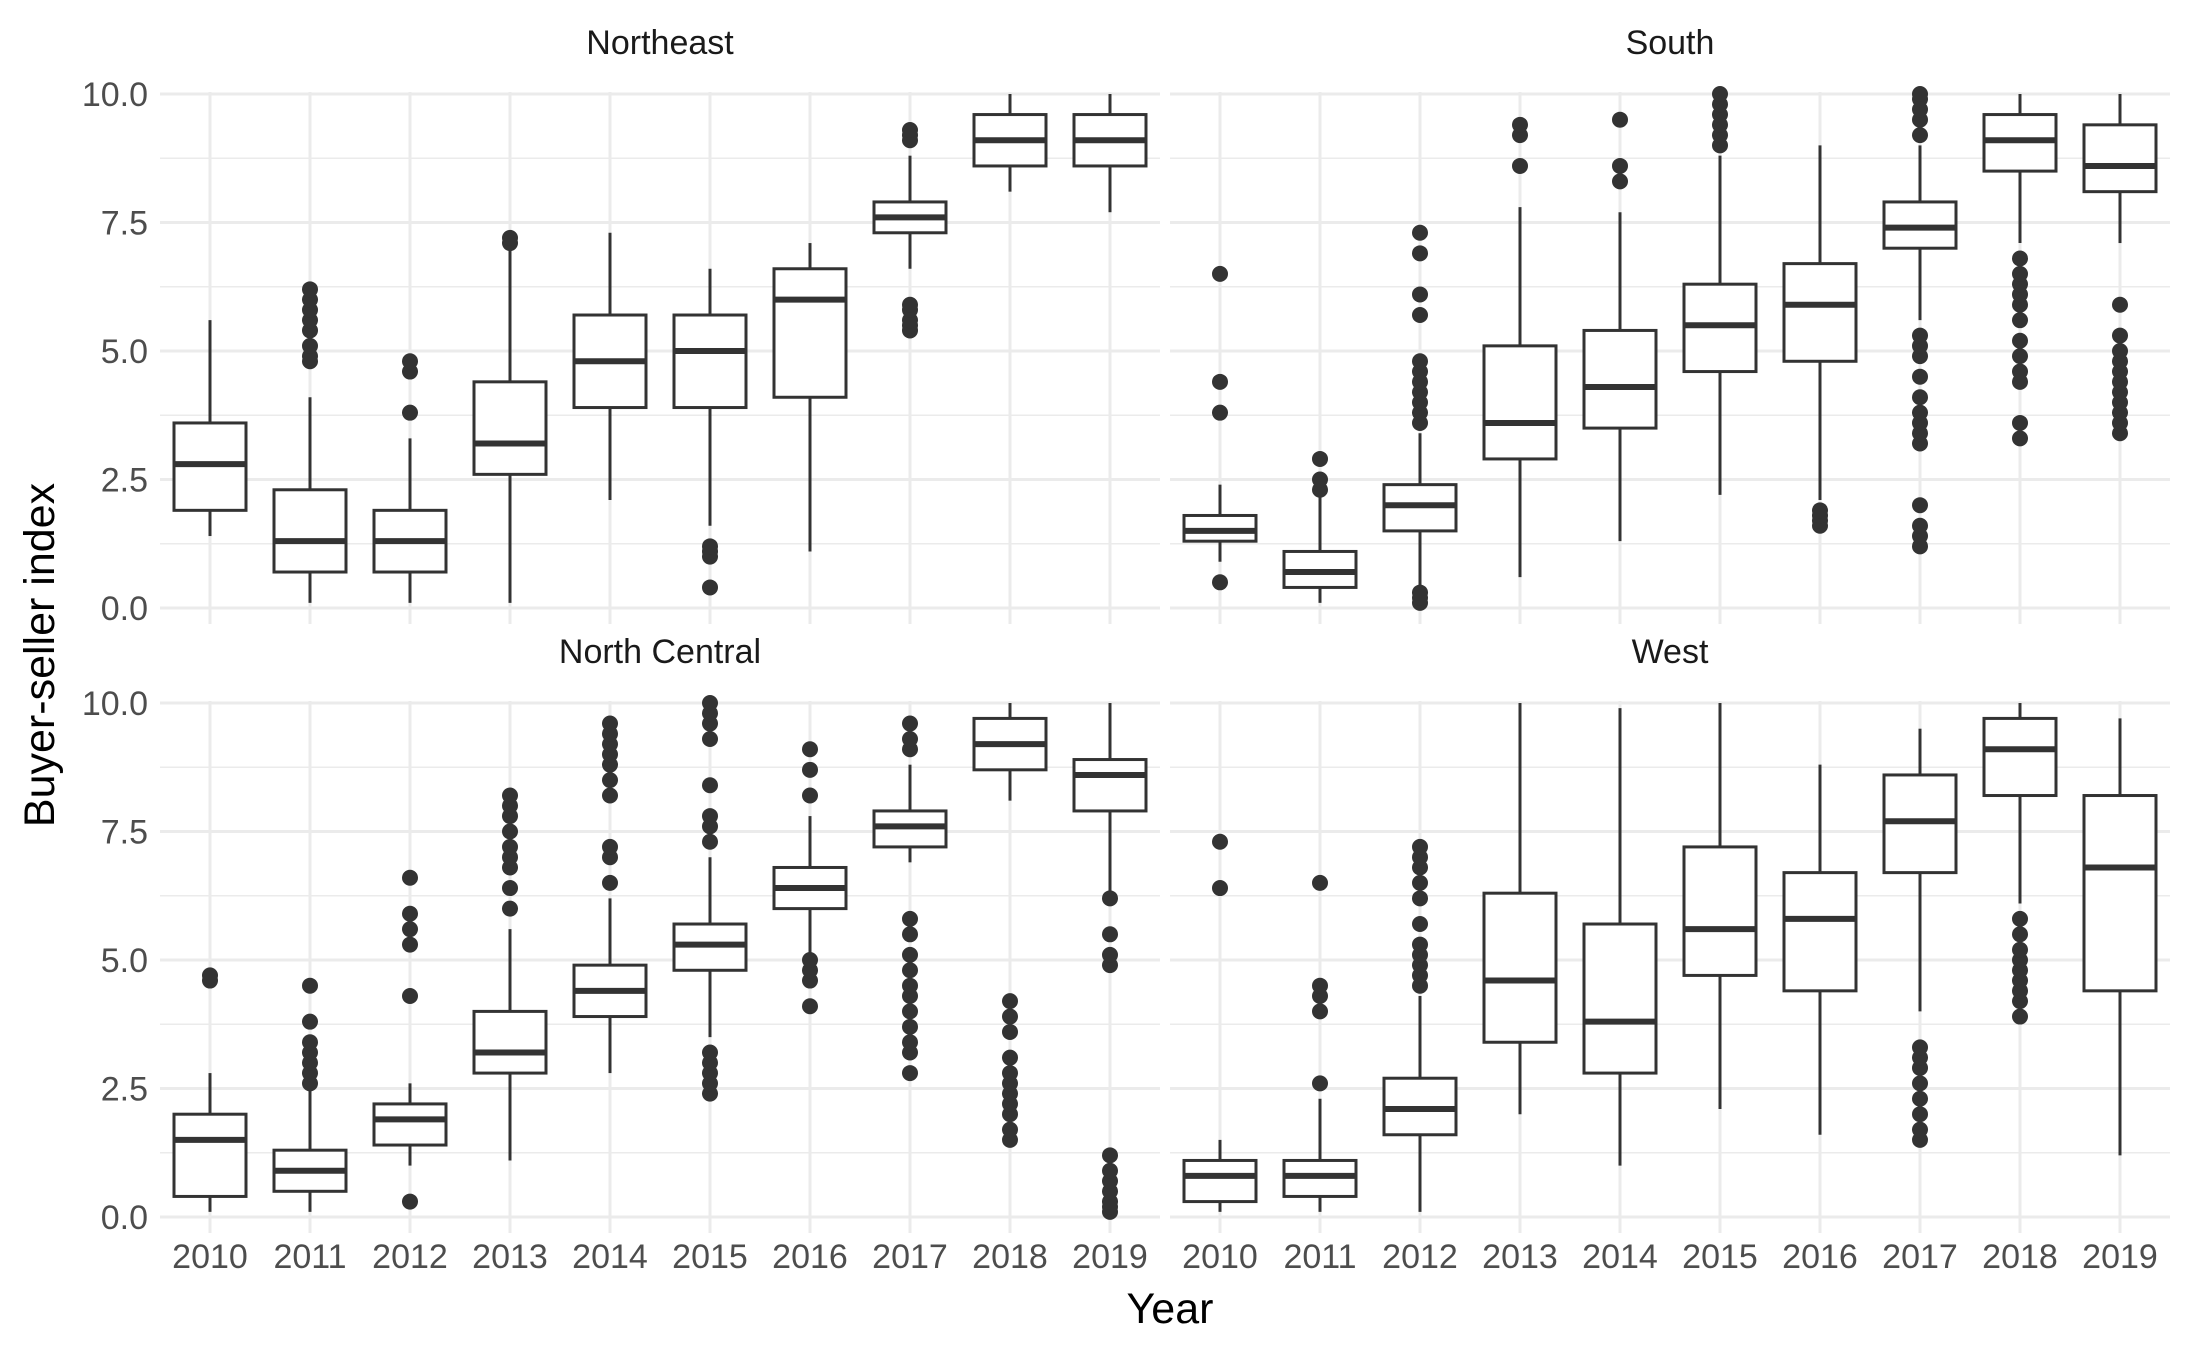 This screenshot has height=1350, width=2187. What do you see at coordinates (1520, 402) in the screenshot?
I see `south-box-2013` at bounding box center [1520, 402].